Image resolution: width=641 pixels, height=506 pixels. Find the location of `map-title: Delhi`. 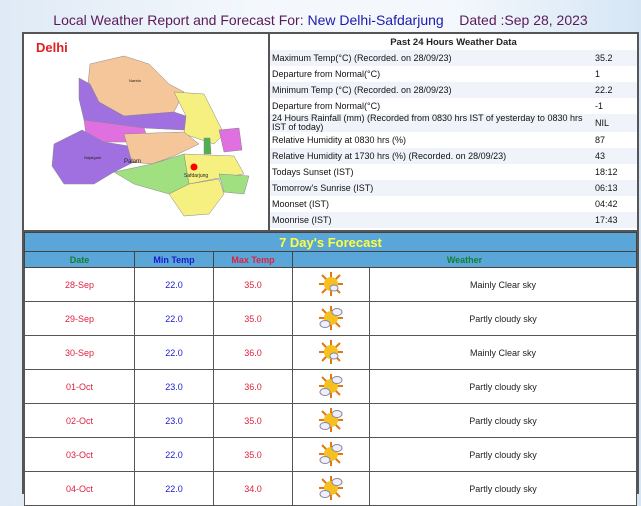

map-title: Delhi is located at coordinates (52, 47).